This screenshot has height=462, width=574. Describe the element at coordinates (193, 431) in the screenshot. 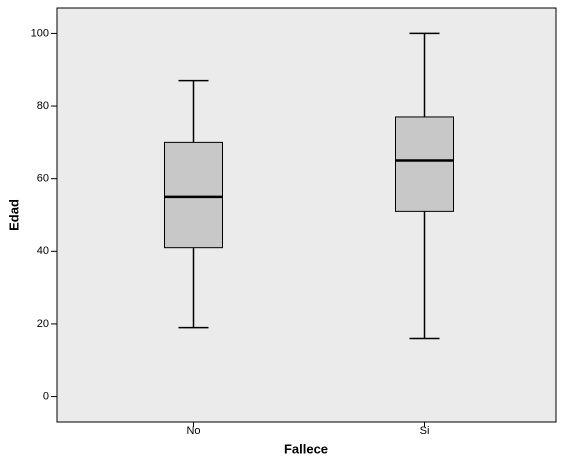

I see `x-tick-label: No` at that location.